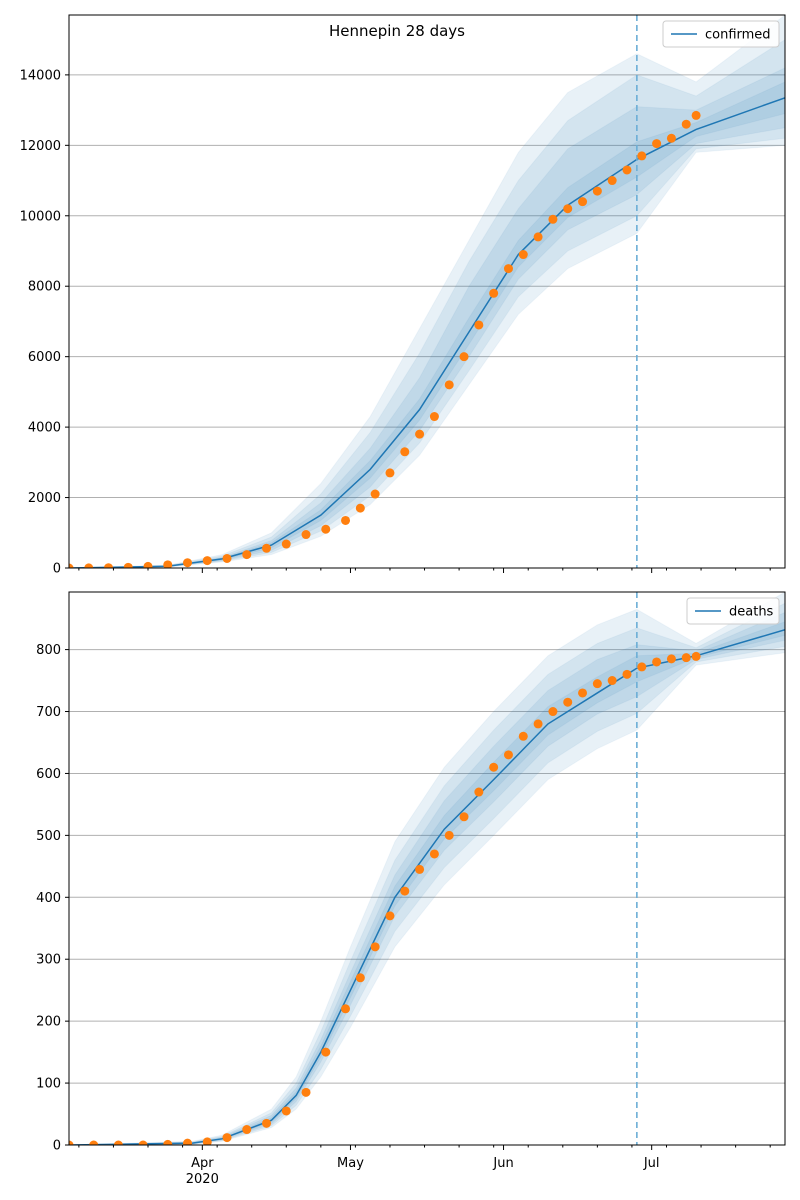 The width and height of the screenshot is (800, 1200). What do you see at coordinates (202, 1163) in the screenshot?
I see `x-tick-label: Apr` at bounding box center [202, 1163].